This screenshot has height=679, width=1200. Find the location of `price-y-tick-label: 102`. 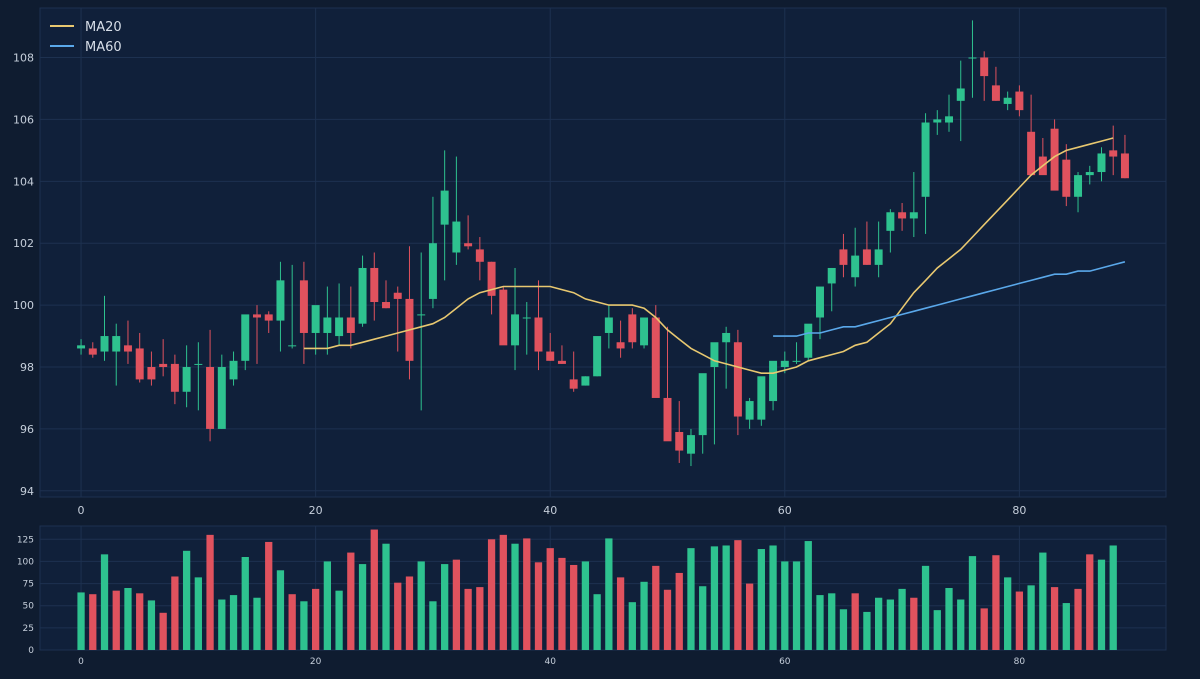

price-y-tick-label: 102 is located at coordinates (23, 243).